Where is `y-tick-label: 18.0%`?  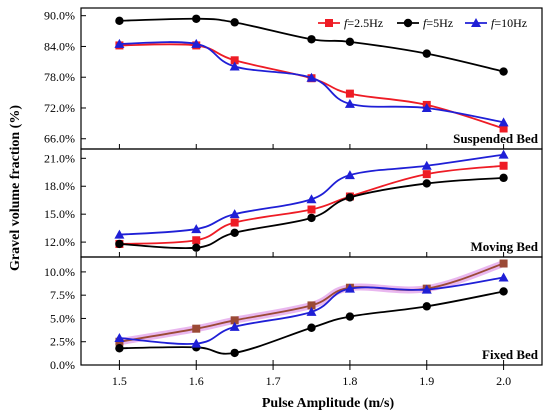 y-tick-label: 18.0% is located at coordinates (59, 186).